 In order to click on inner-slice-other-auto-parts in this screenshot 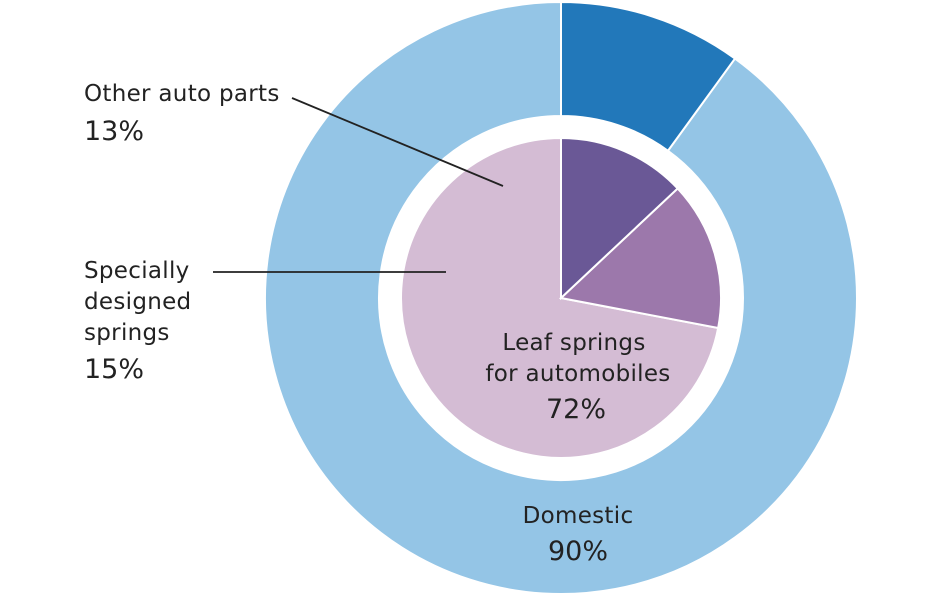, I will do `click(620, 218)`.